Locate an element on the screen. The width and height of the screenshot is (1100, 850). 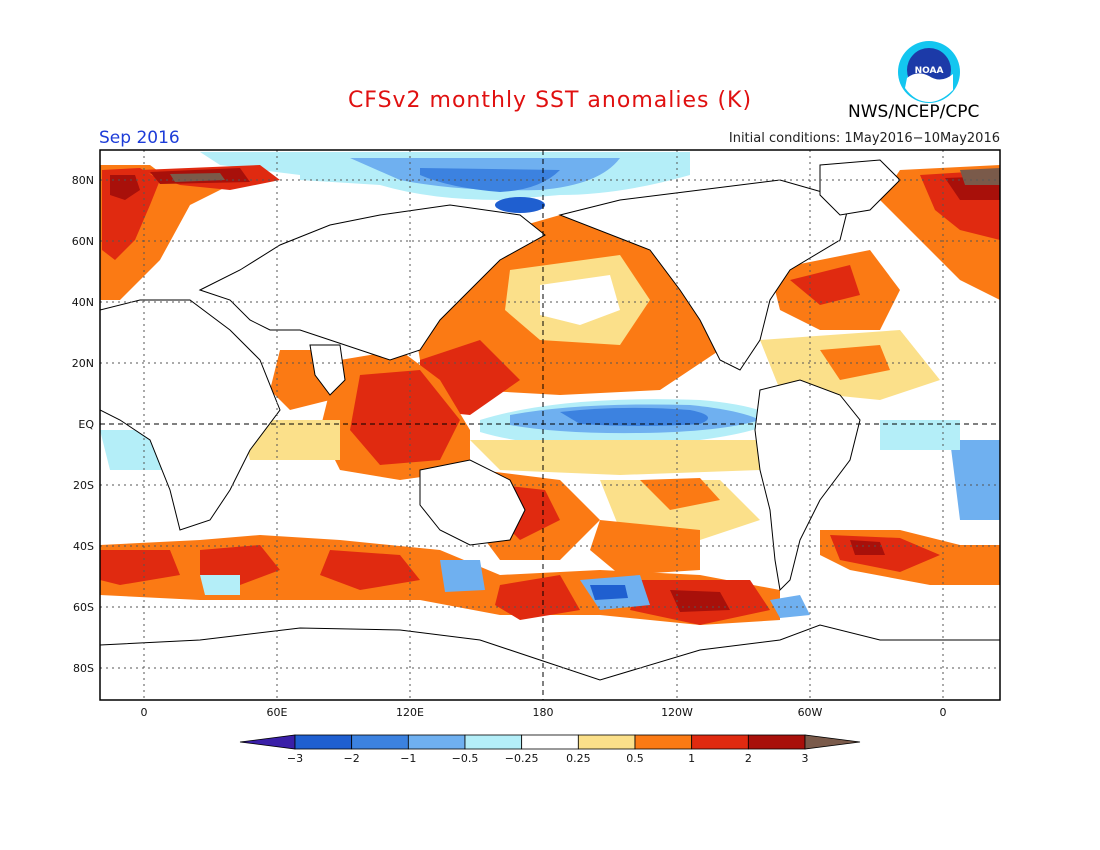
lon-label: 180 is located at coordinates (543, 712).